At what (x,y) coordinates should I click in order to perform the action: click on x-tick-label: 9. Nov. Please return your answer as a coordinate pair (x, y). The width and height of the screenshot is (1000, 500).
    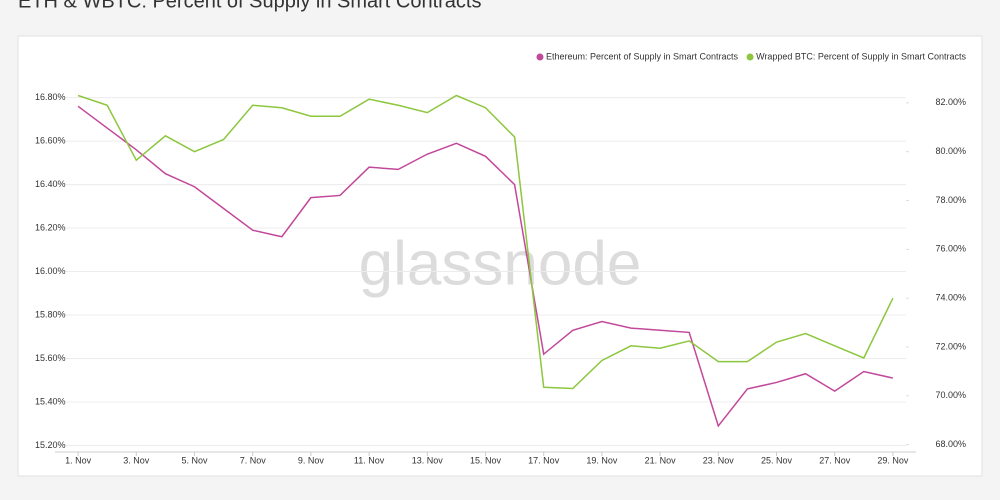
    Looking at the image, I should click on (311, 460).